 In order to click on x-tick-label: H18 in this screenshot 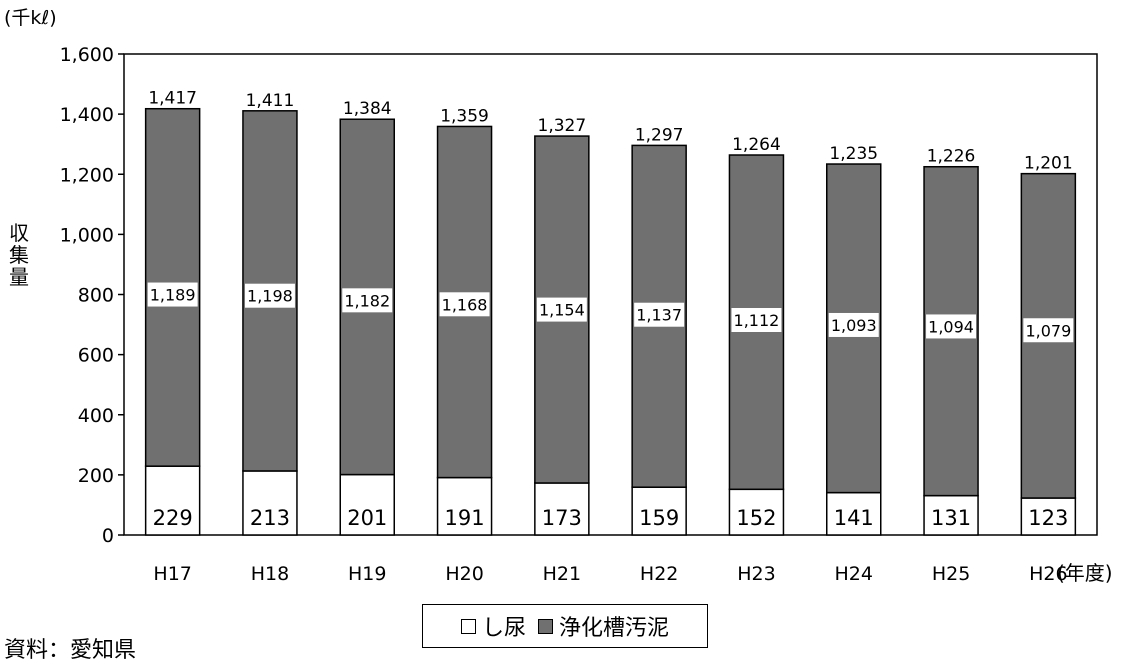, I will do `click(270, 574)`.